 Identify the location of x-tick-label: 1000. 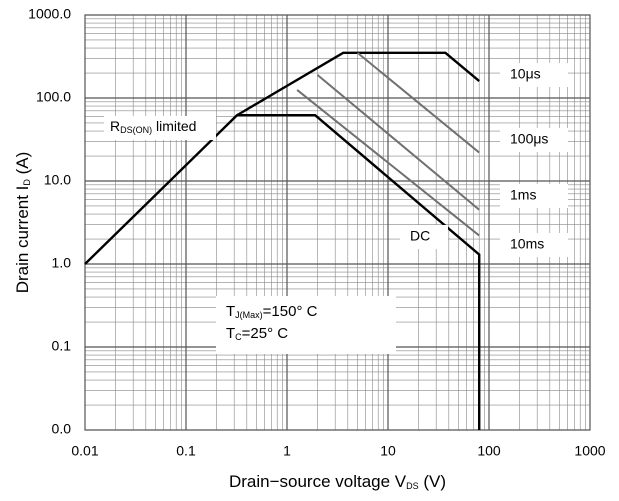
(589, 451).